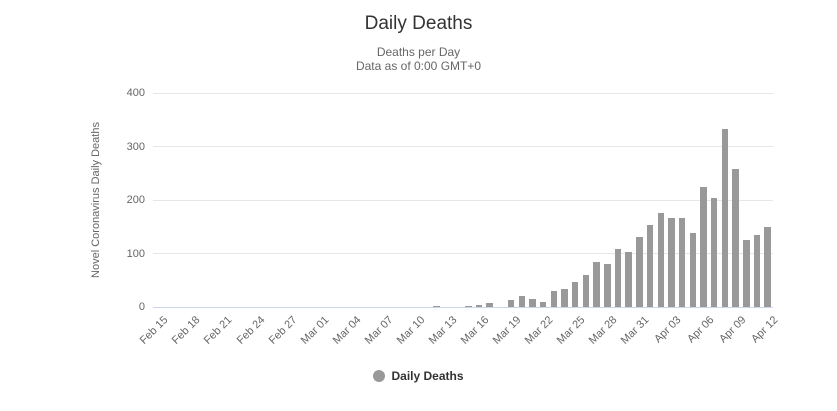 The width and height of the screenshot is (837, 411). Describe the element at coordinates (411, 330) in the screenshot. I see `x-axis-tick-label: Mar 10` at that location.